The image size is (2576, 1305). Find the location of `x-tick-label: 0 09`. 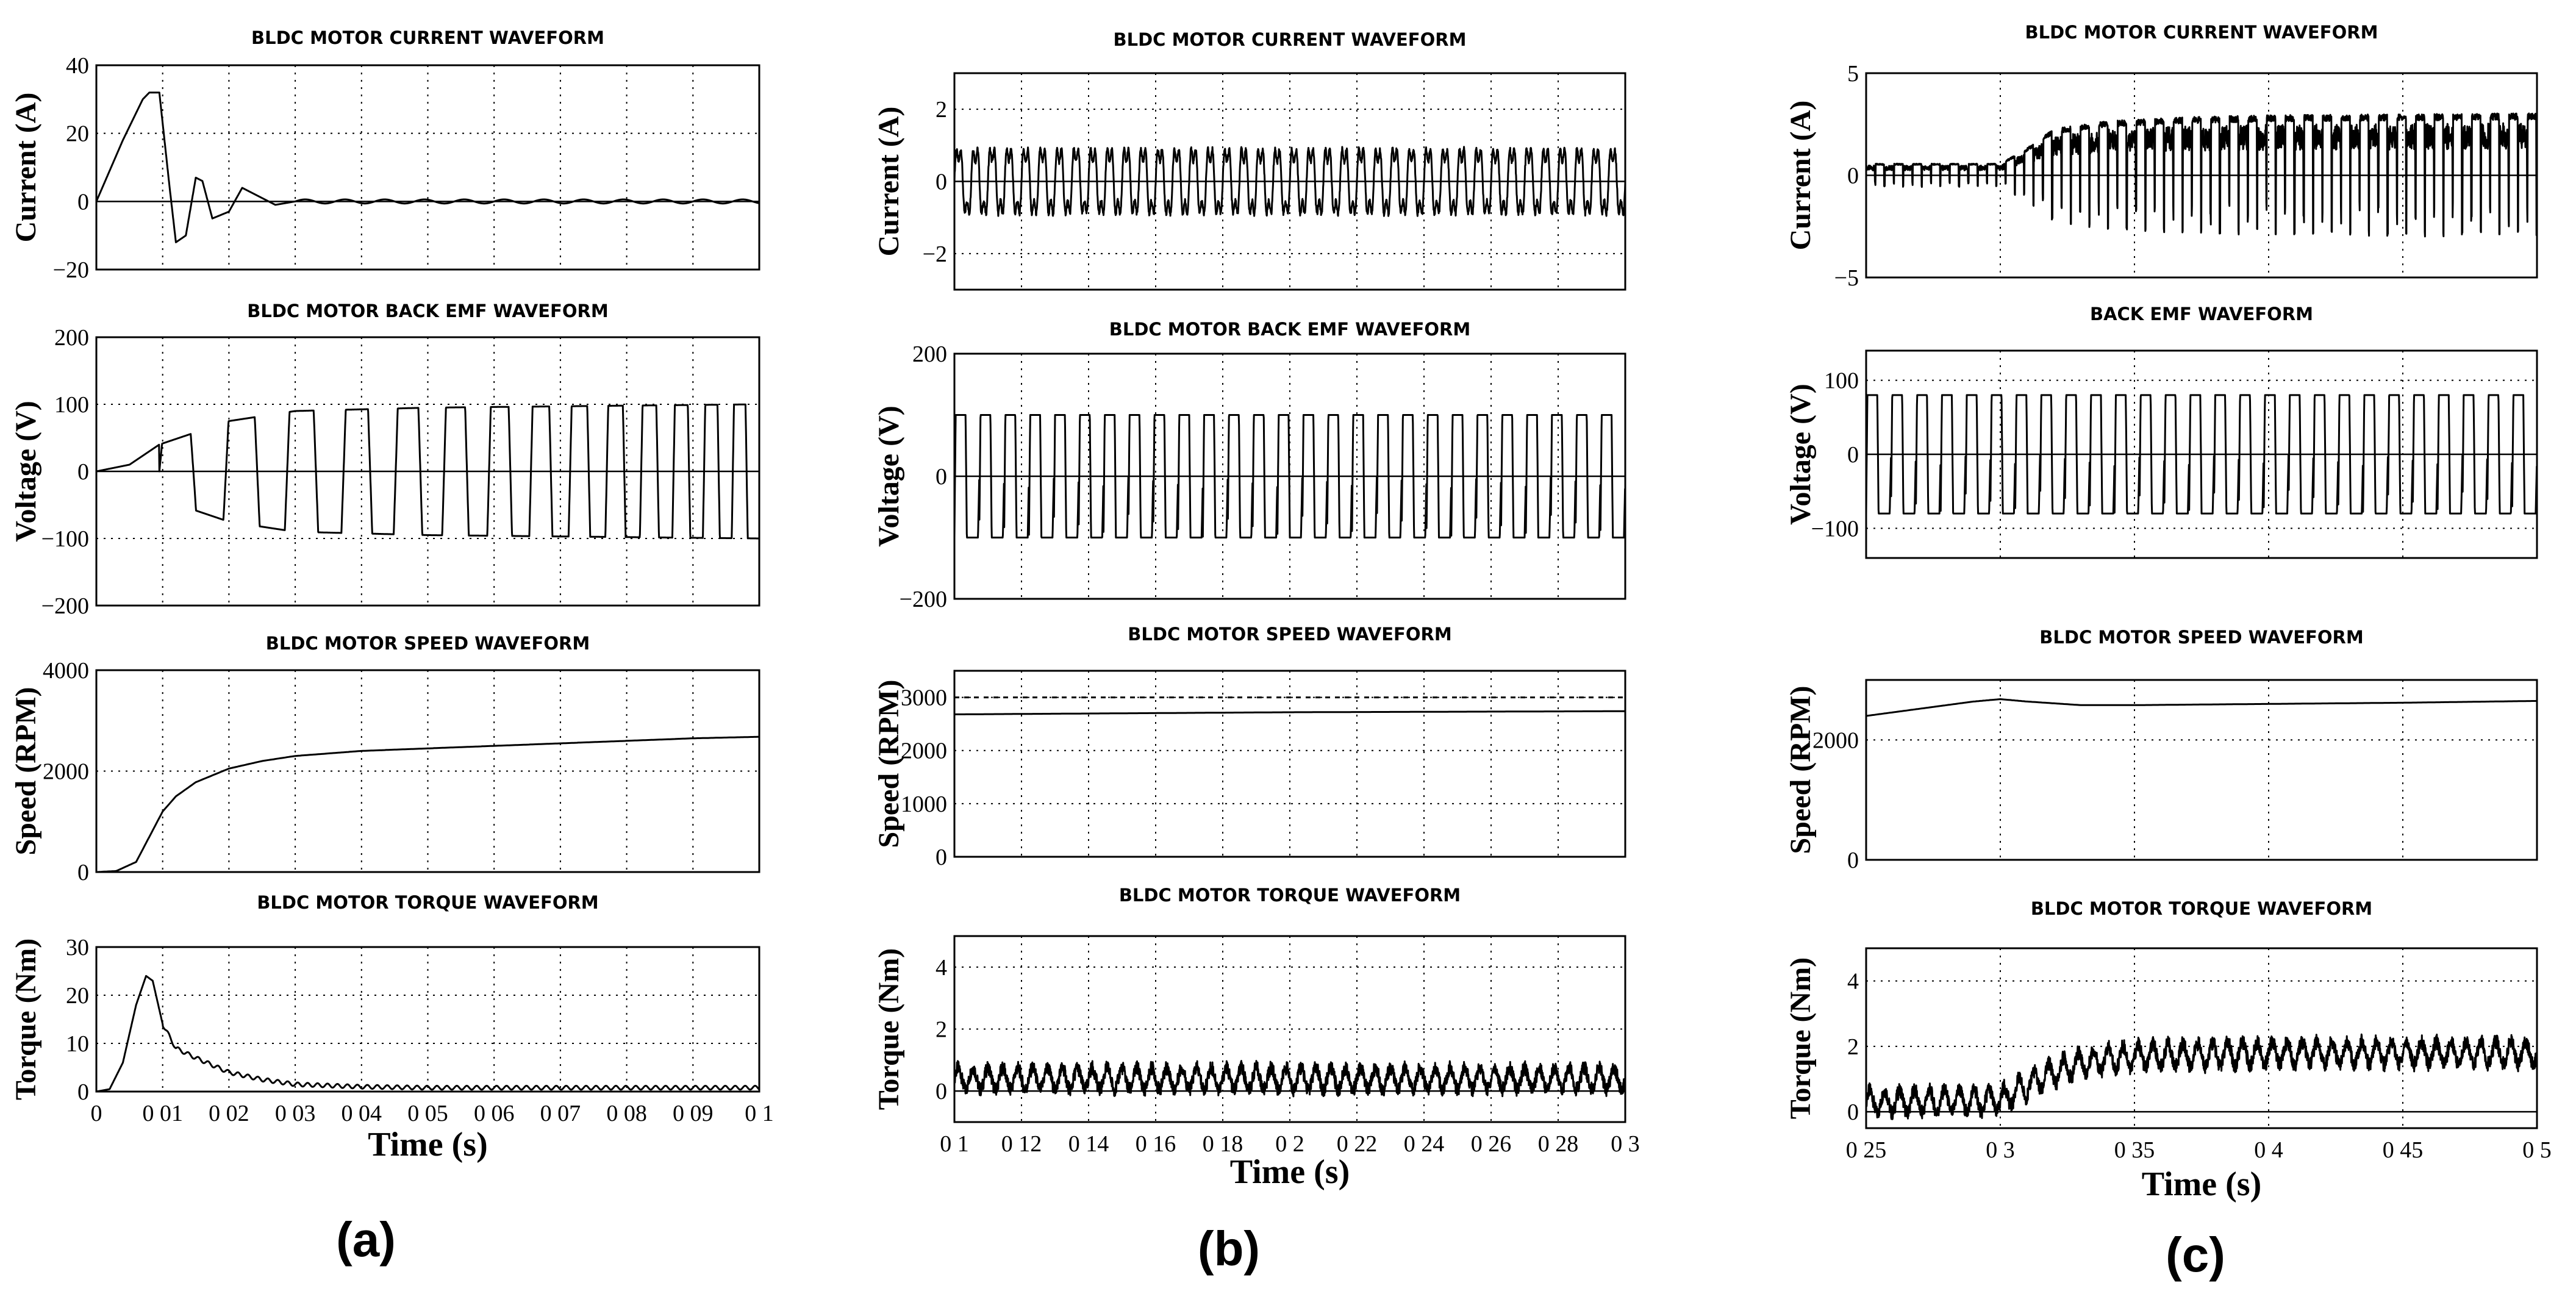

x-tick-label: 0 09 is located at coordinates (693, 1113).